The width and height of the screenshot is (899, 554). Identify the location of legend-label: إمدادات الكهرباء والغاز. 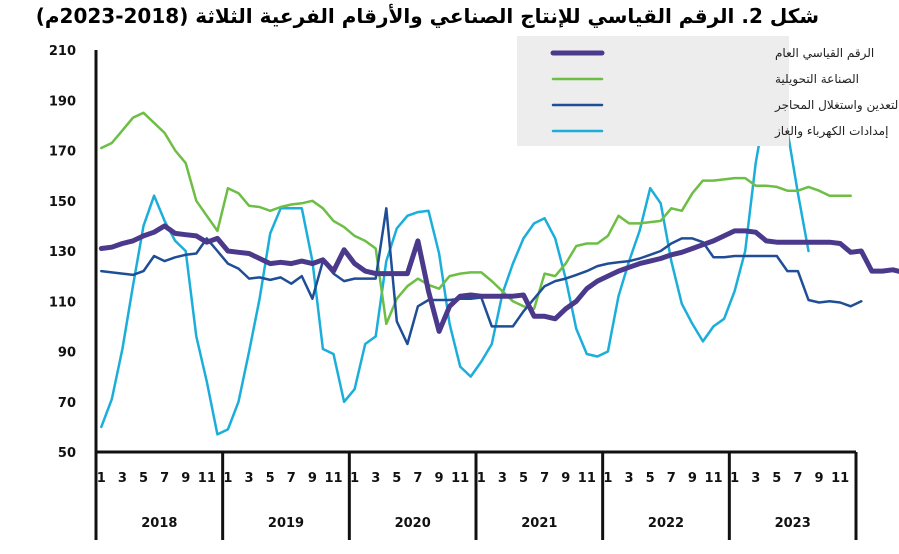
(831, 131).